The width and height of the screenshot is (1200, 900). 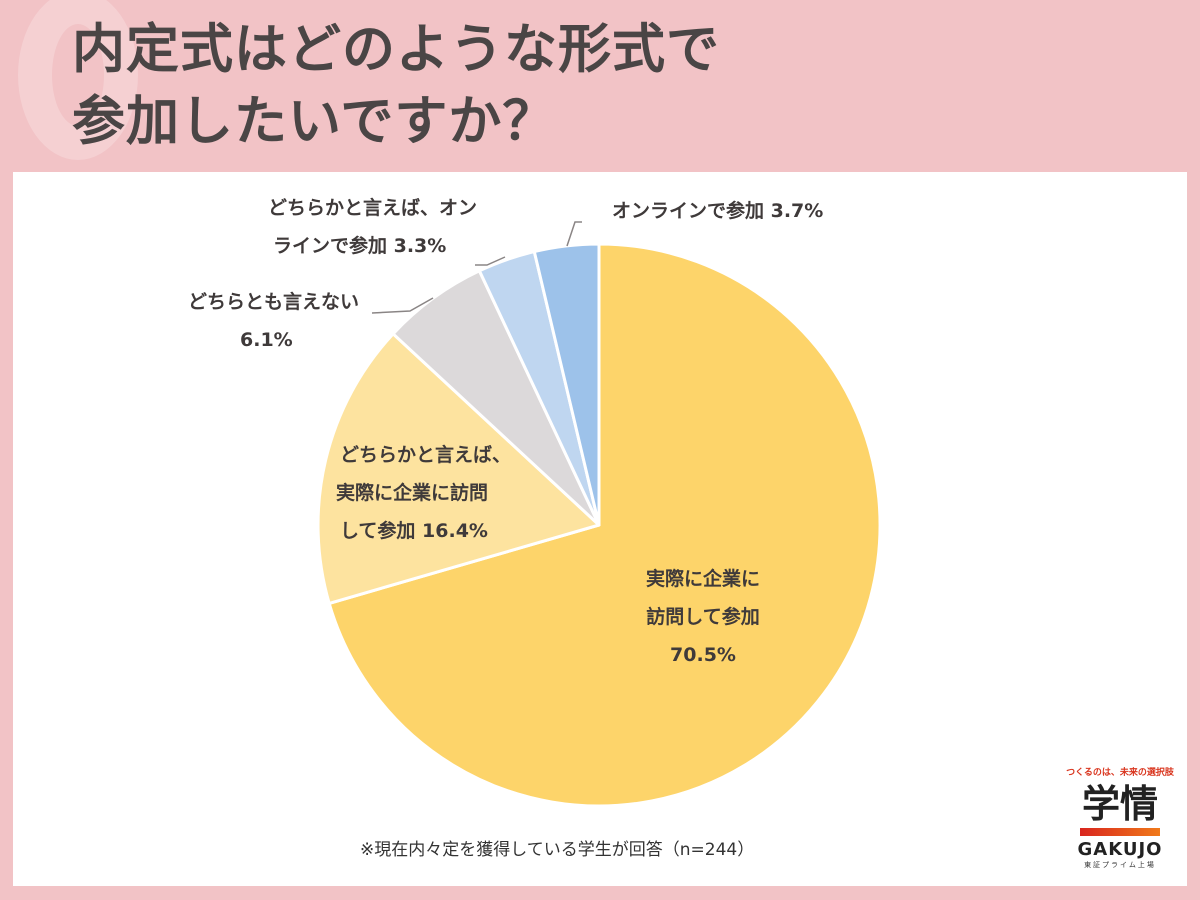 What do you see at coordinates (424, 493) in the screenshot?
I see `label-rather-visit: どちらかと言えば、 実際に企業に訪問 して参加 16.4%` at bounding box center [424, 493].